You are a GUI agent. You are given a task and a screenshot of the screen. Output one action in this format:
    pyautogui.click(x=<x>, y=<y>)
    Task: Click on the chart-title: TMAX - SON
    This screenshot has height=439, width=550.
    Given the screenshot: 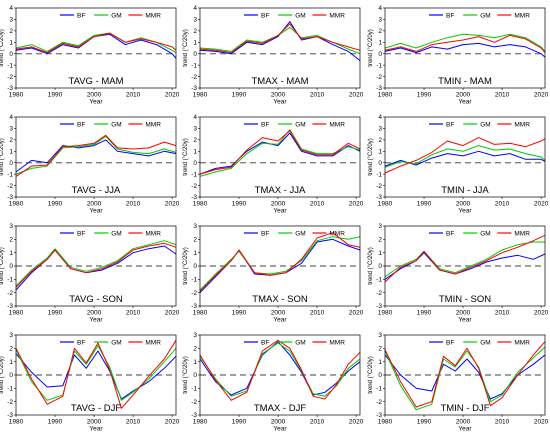 What is the action you would take?
    pyautogui.click(x=280, y=299)
    